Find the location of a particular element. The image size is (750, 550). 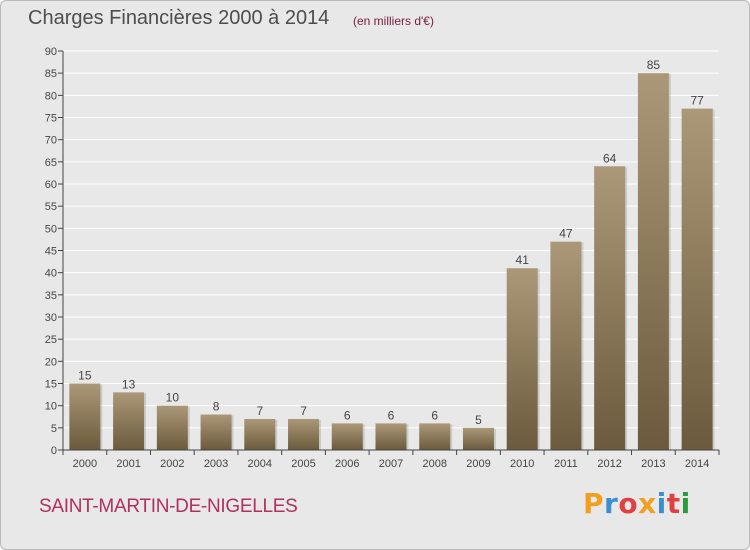

x-tick-label: 2014 is located at coordinates (697, 464).